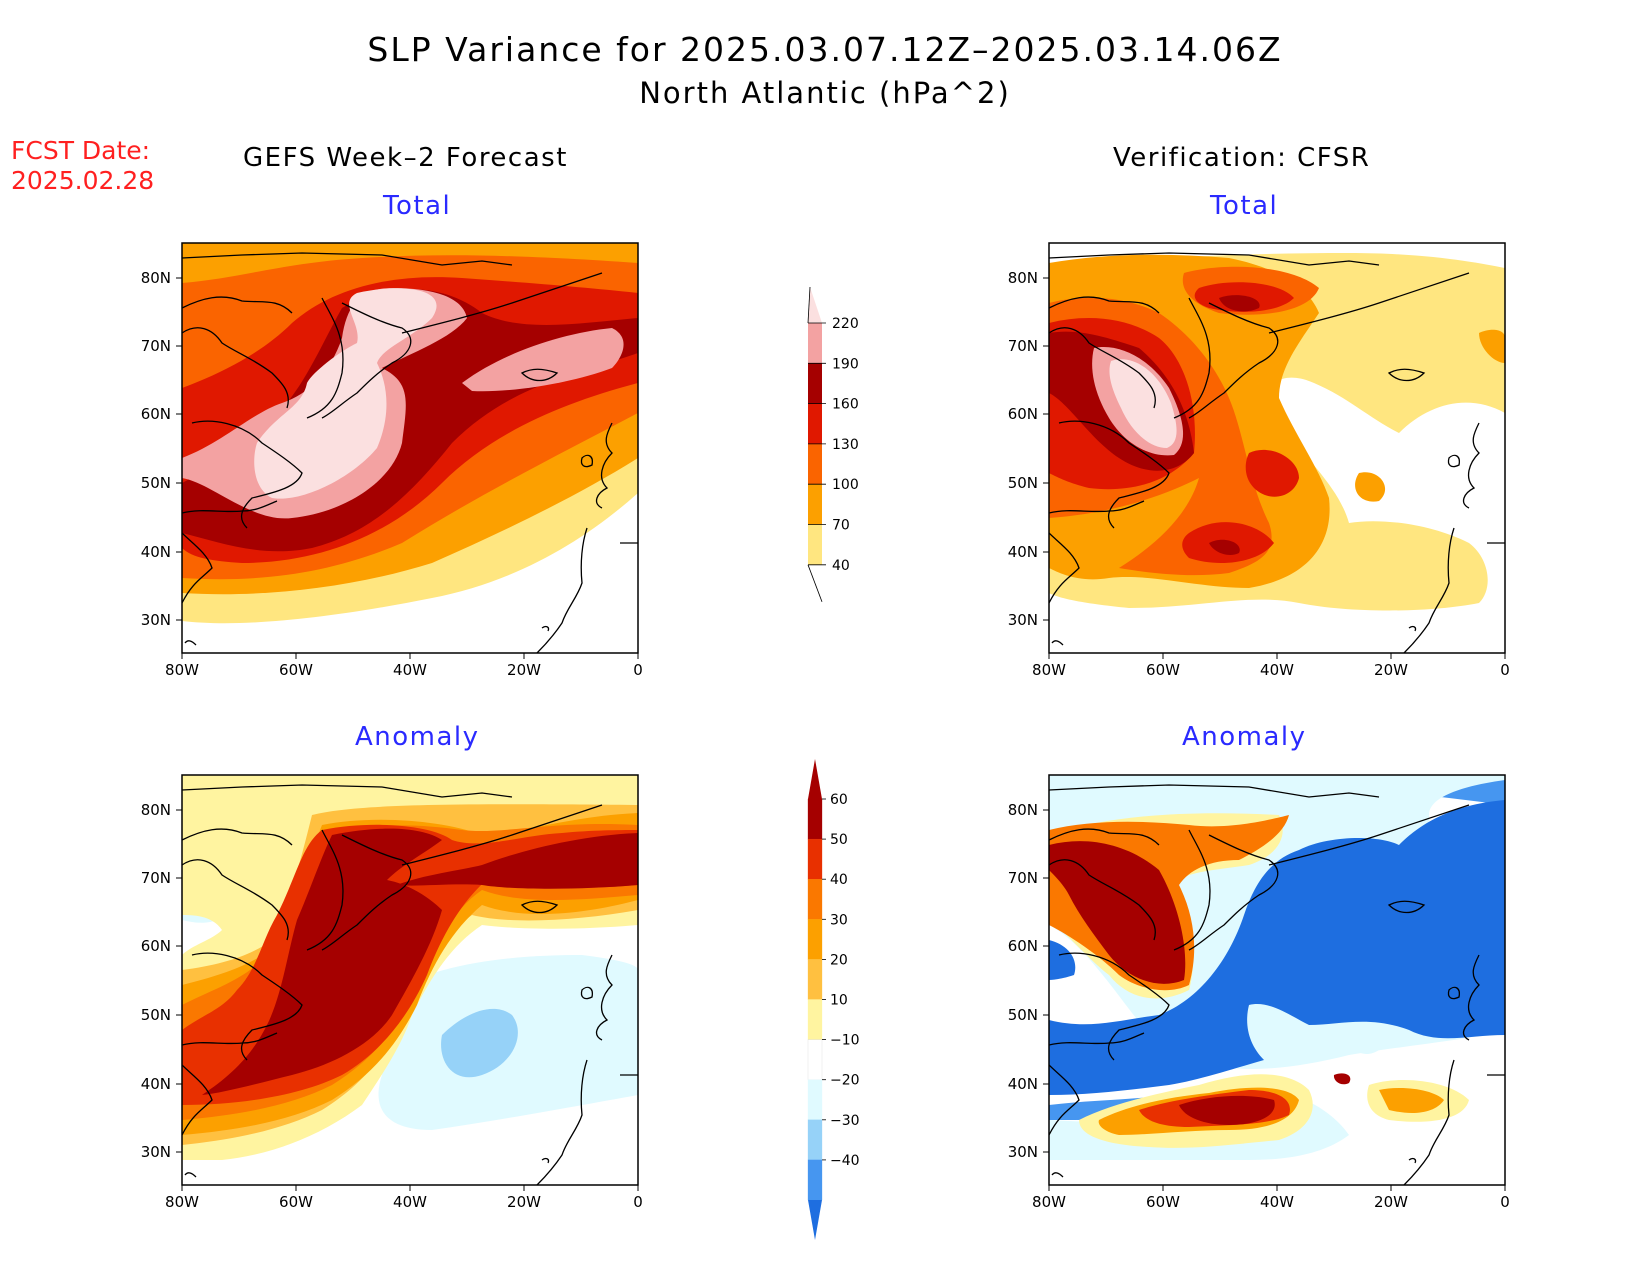 The width and height of the screenshot is (1650, 1275). I want to click on anomaly-colorbar-label: 40, so click(839, 880).